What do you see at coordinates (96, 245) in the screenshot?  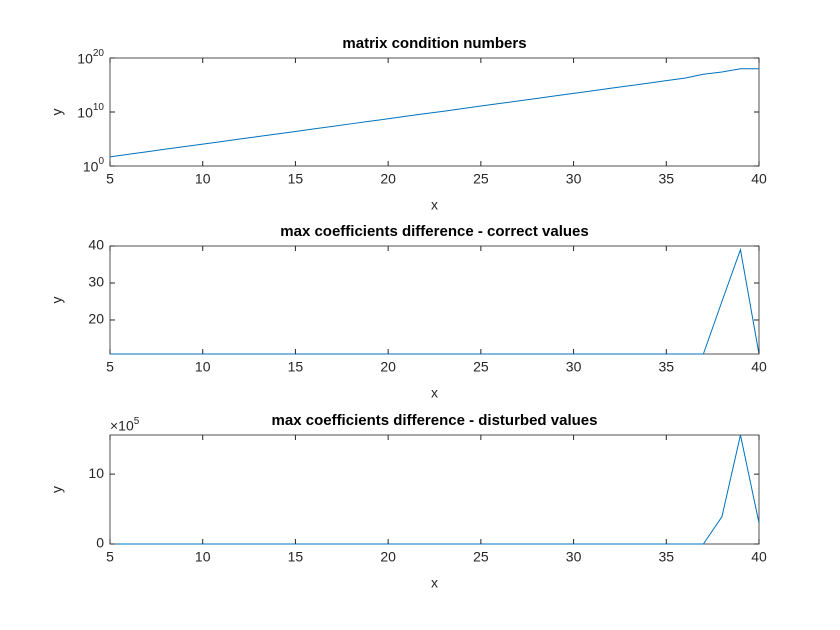 I see `y-tick-label: 40` at bounding box center [96, 245].